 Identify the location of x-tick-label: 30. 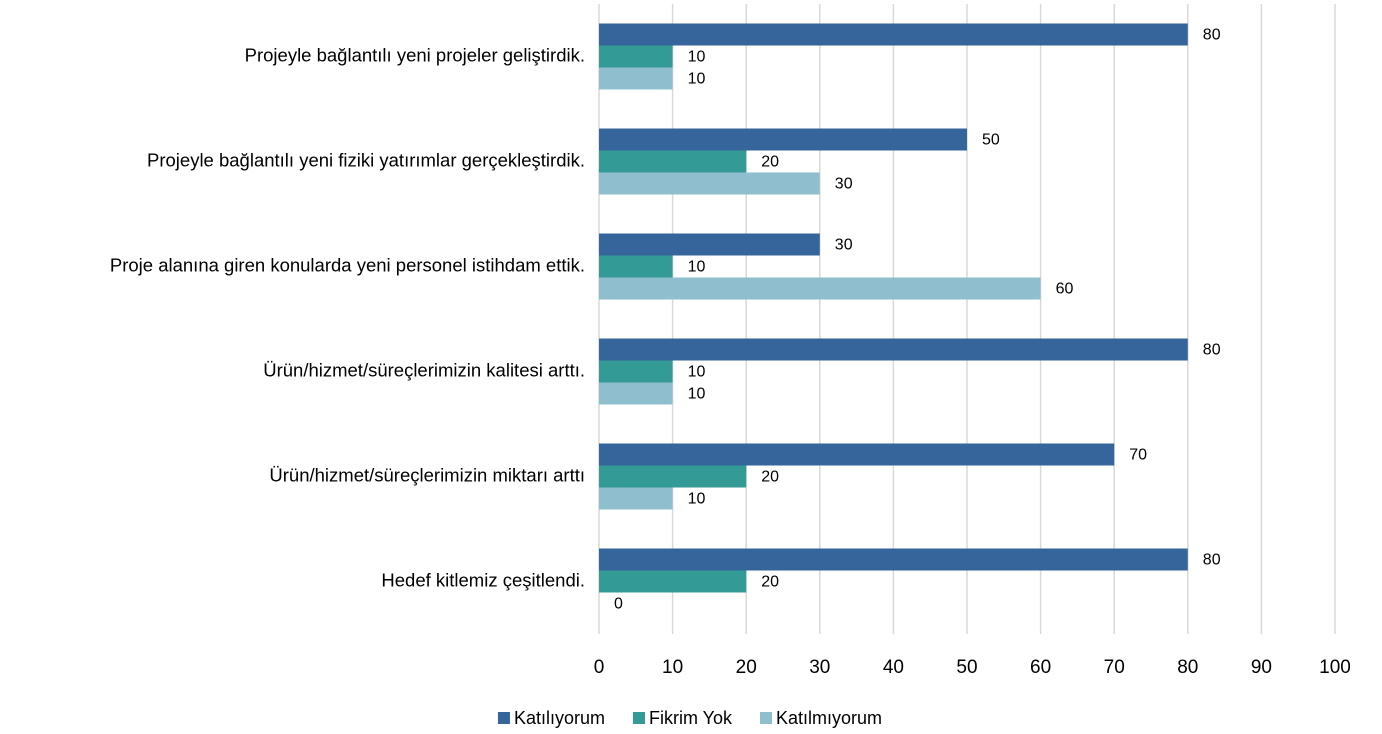
(819, 667).